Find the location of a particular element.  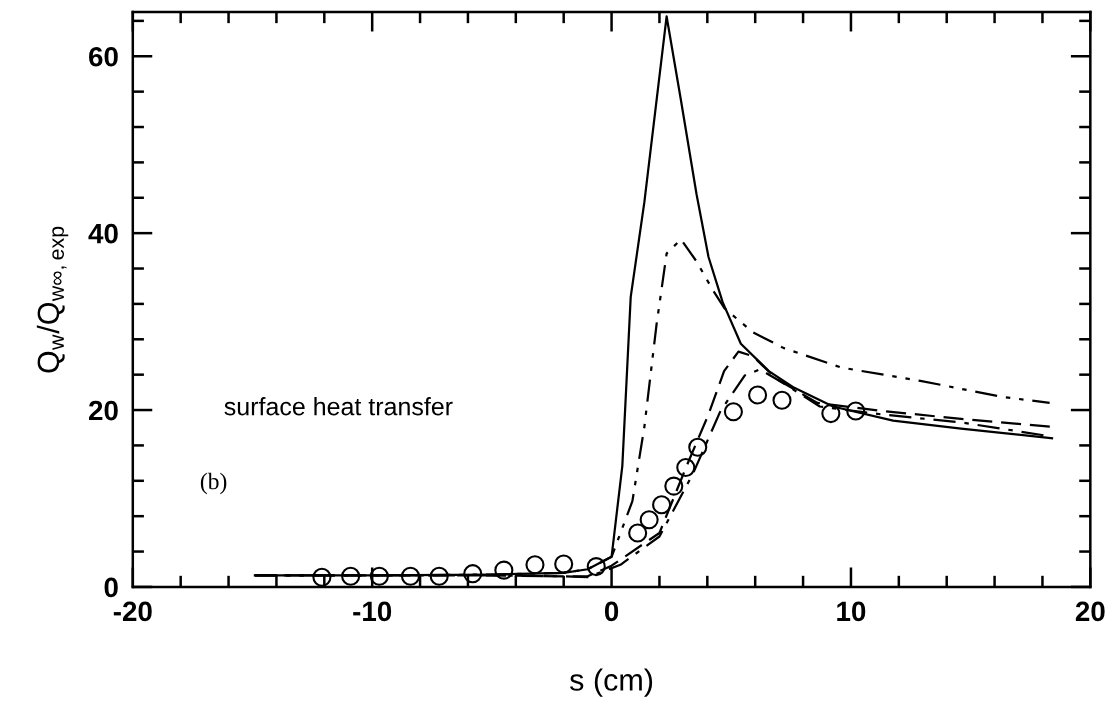

x-tick-label: -10 is located at coordinates (372, 611).